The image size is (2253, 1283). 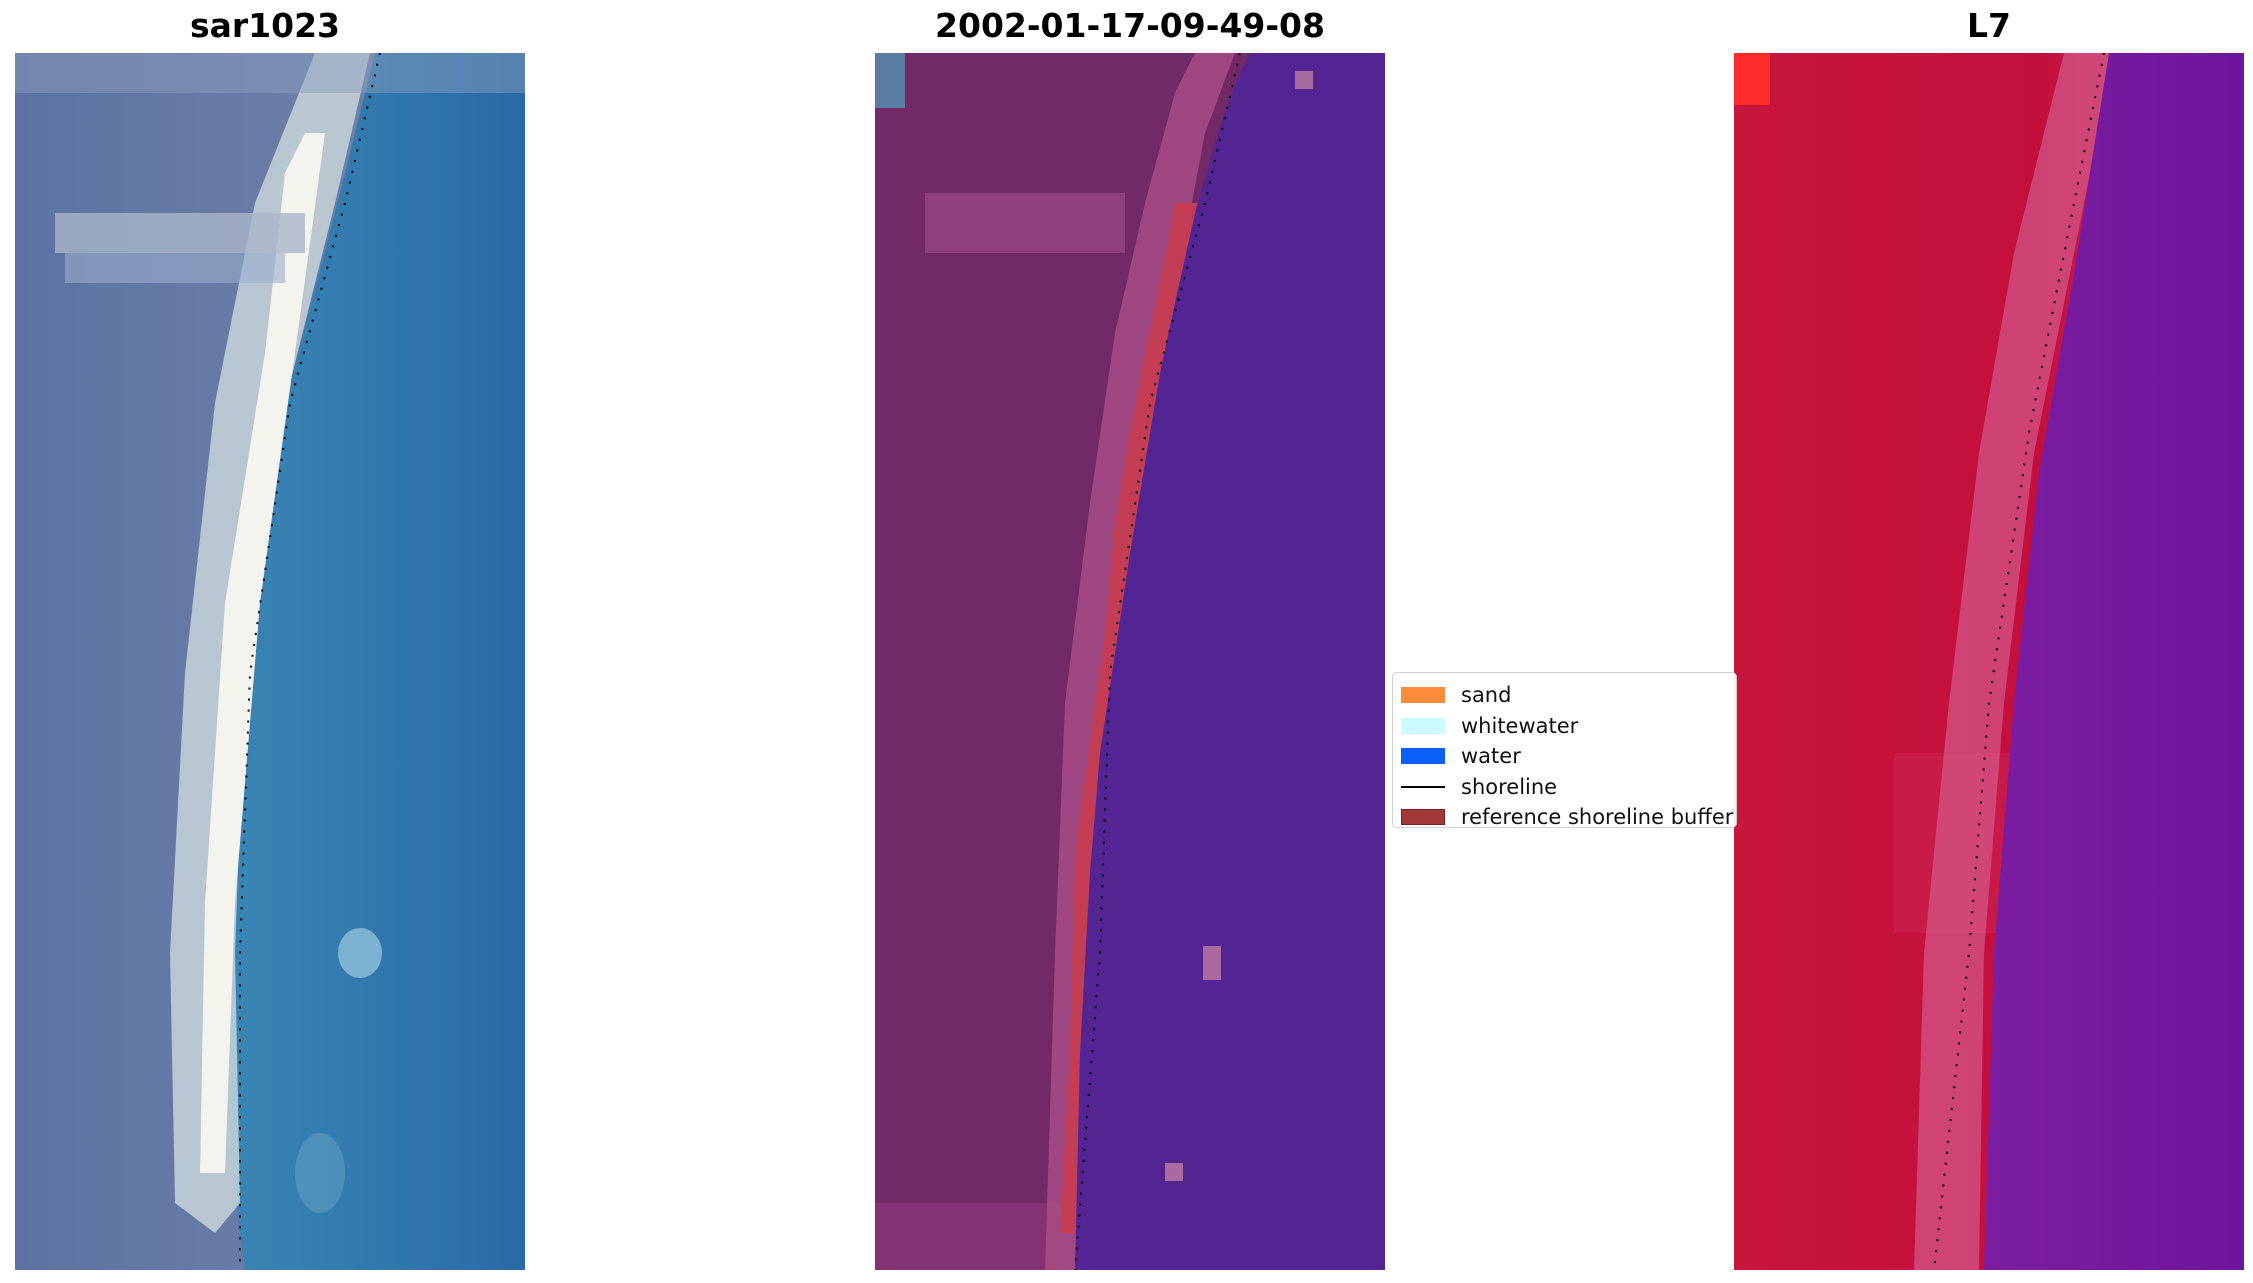 What do you see at coordinates (1509, 786) in the screenshot?
I see `legend-label: shoreline` at bounding box center [1509, 786].